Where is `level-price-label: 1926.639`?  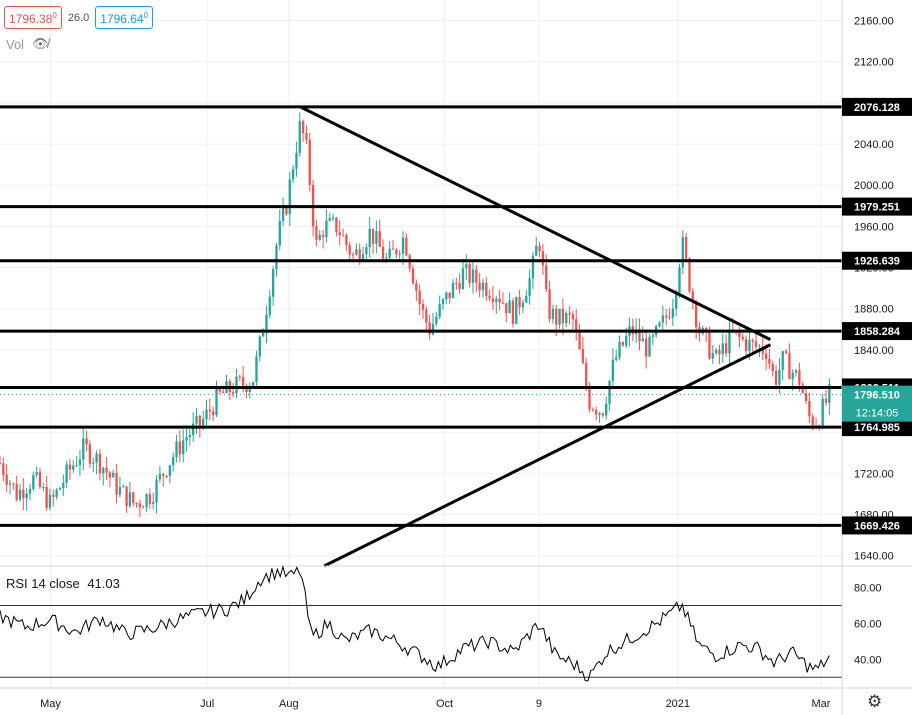
level-price-label: 1926.639 is located at coordinates (877, 262).